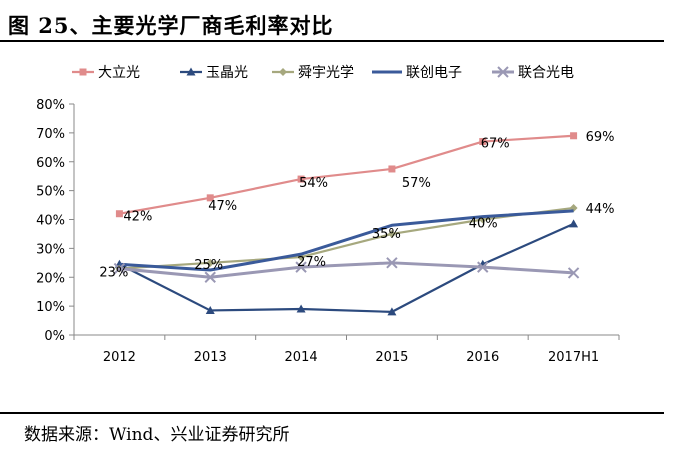 Image resolution: width=700 pixels, height=459 pixels. What do you see at coordinates (313, 183) in the screenshot?
I see `data-label: 54%` at bounding box center [313, 183].